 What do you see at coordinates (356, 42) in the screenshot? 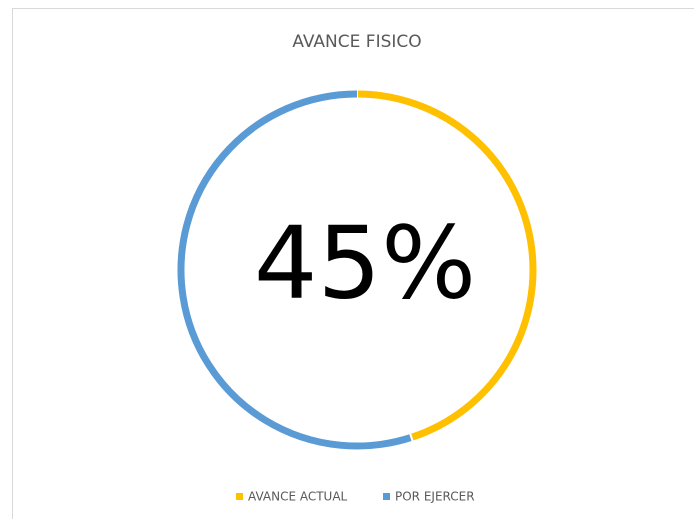
I see `chart-title: AVANCE FISICO` at bounding box center [356, 42].